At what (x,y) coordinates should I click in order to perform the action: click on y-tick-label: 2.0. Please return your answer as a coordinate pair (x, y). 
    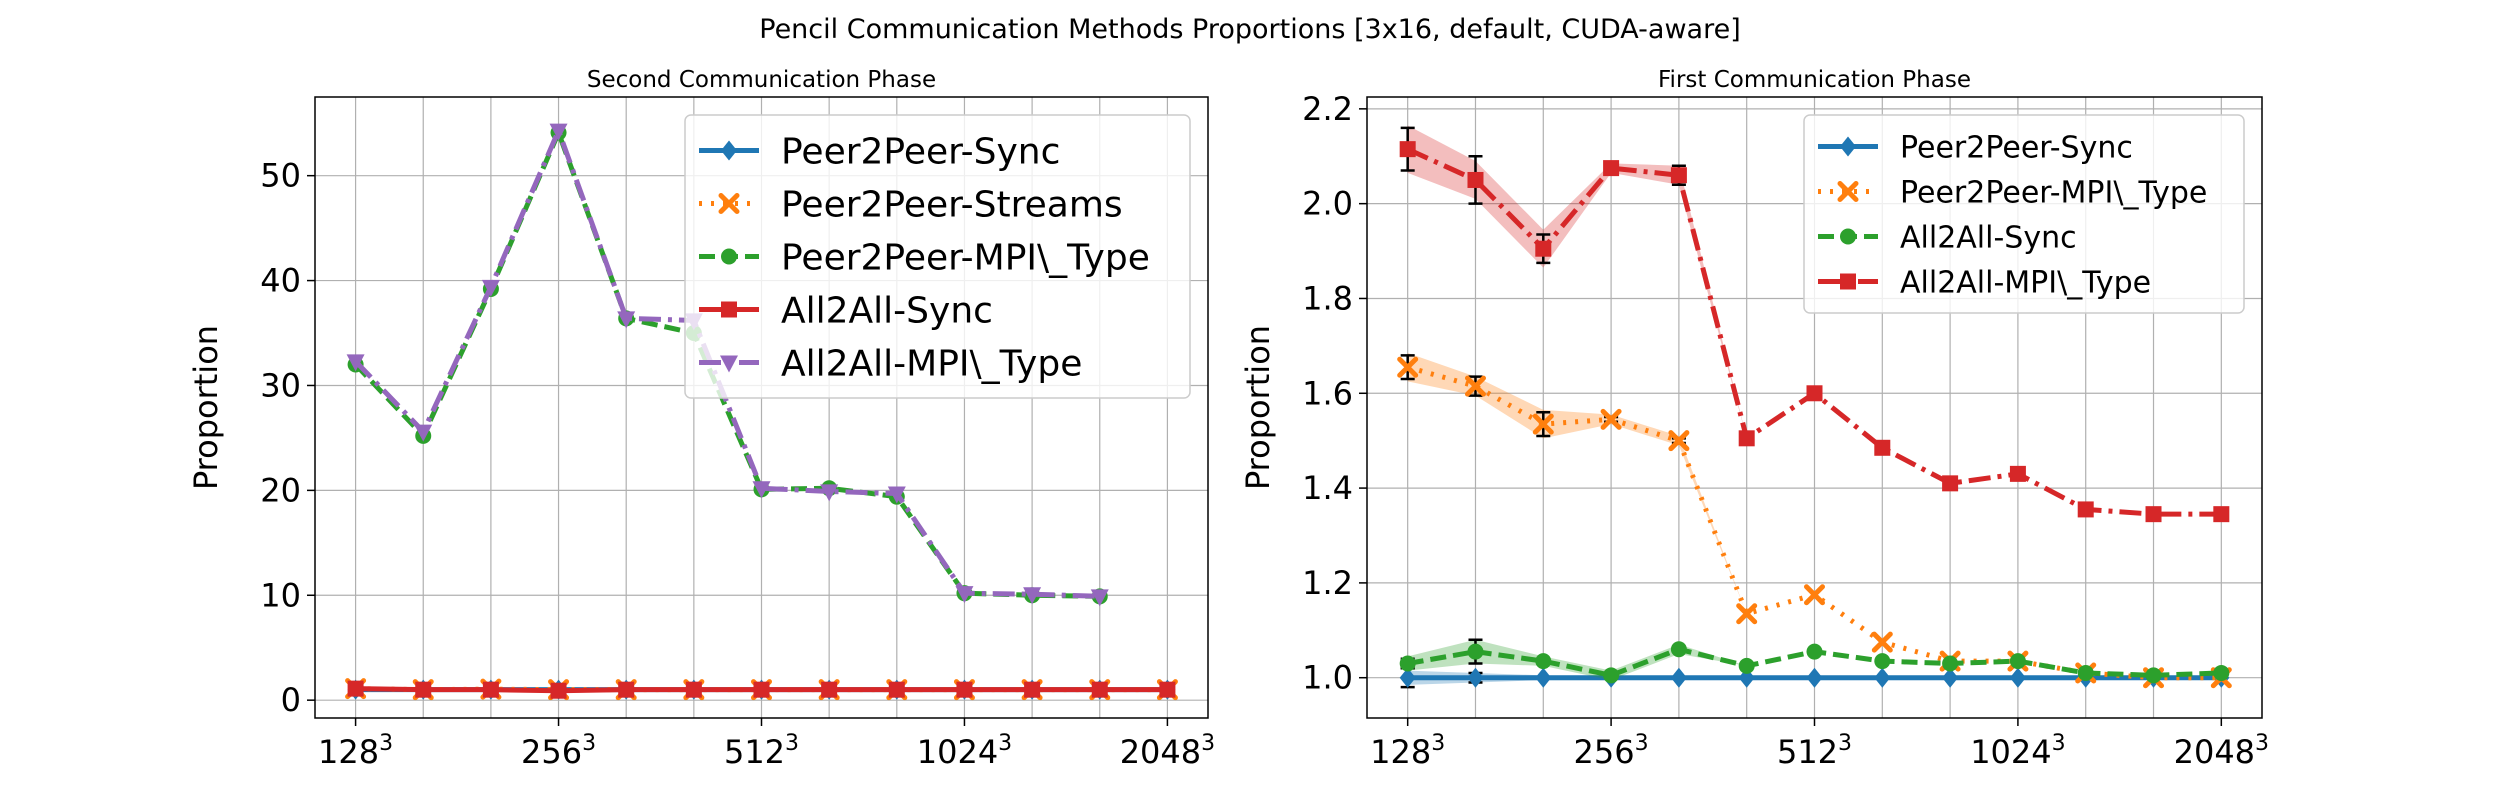
    Looking at the image, I should click on (1327, 204).